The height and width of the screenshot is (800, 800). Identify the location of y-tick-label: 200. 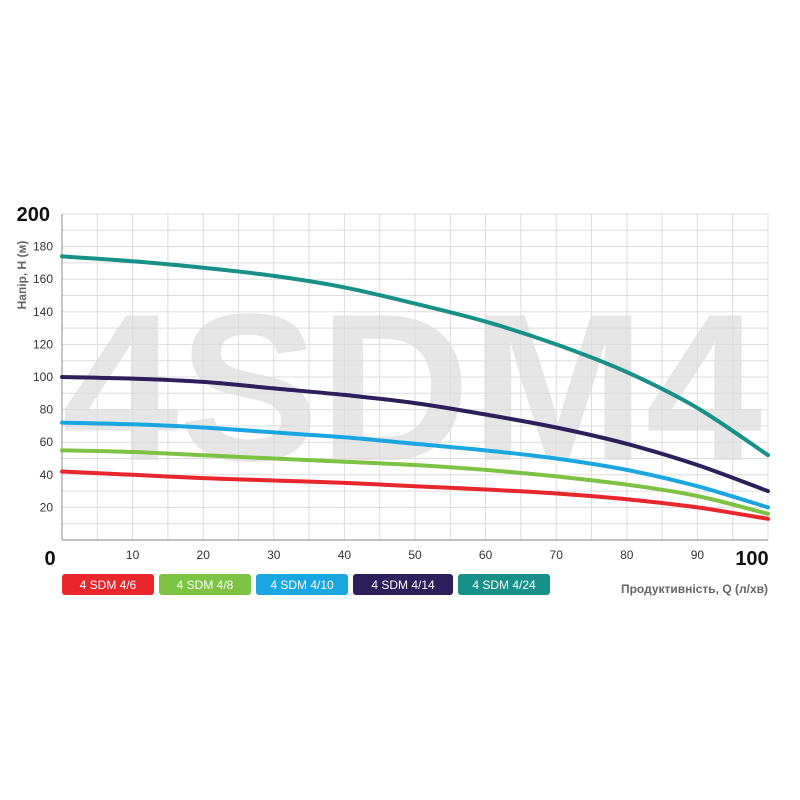
(33, 215).